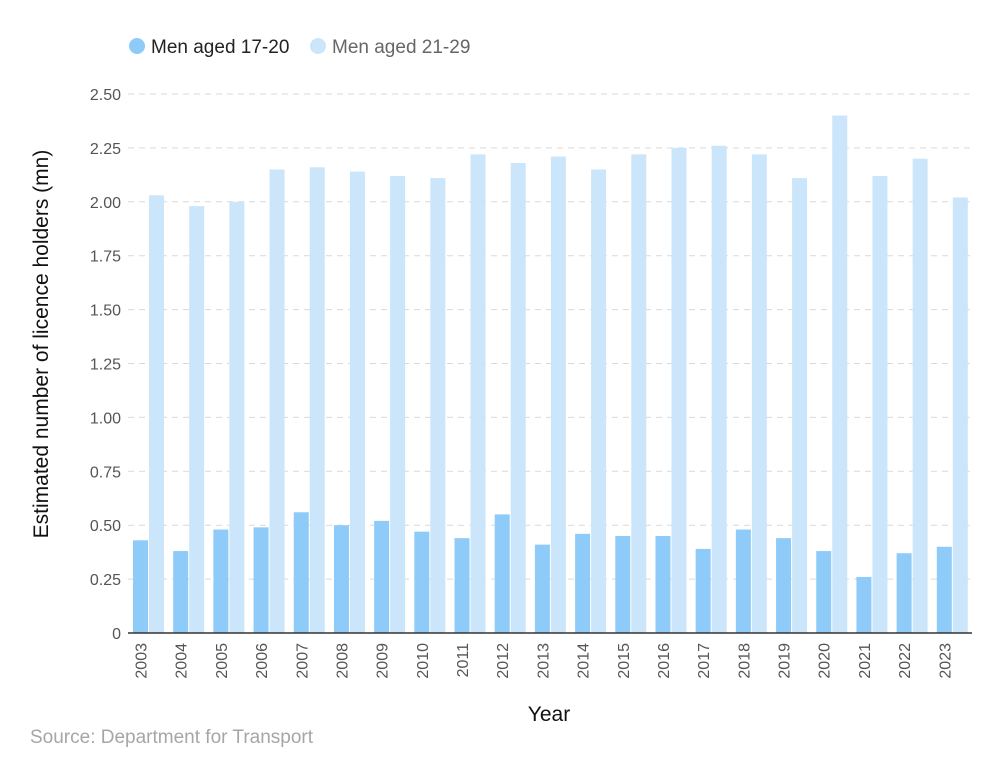  I want to click on bar-series-2-2014, so click(599, 401).